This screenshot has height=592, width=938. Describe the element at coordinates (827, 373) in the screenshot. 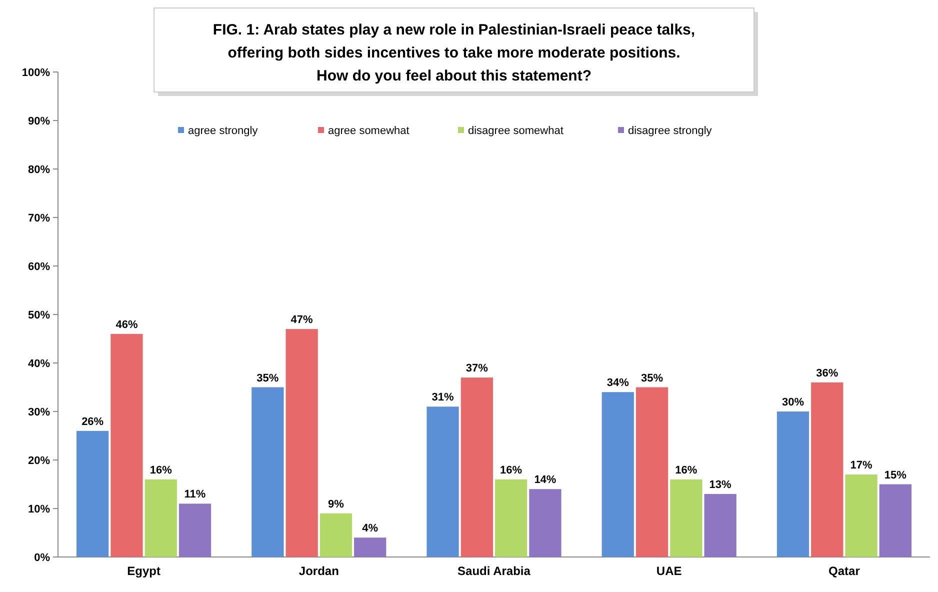

I see `text: 36%` at that location.